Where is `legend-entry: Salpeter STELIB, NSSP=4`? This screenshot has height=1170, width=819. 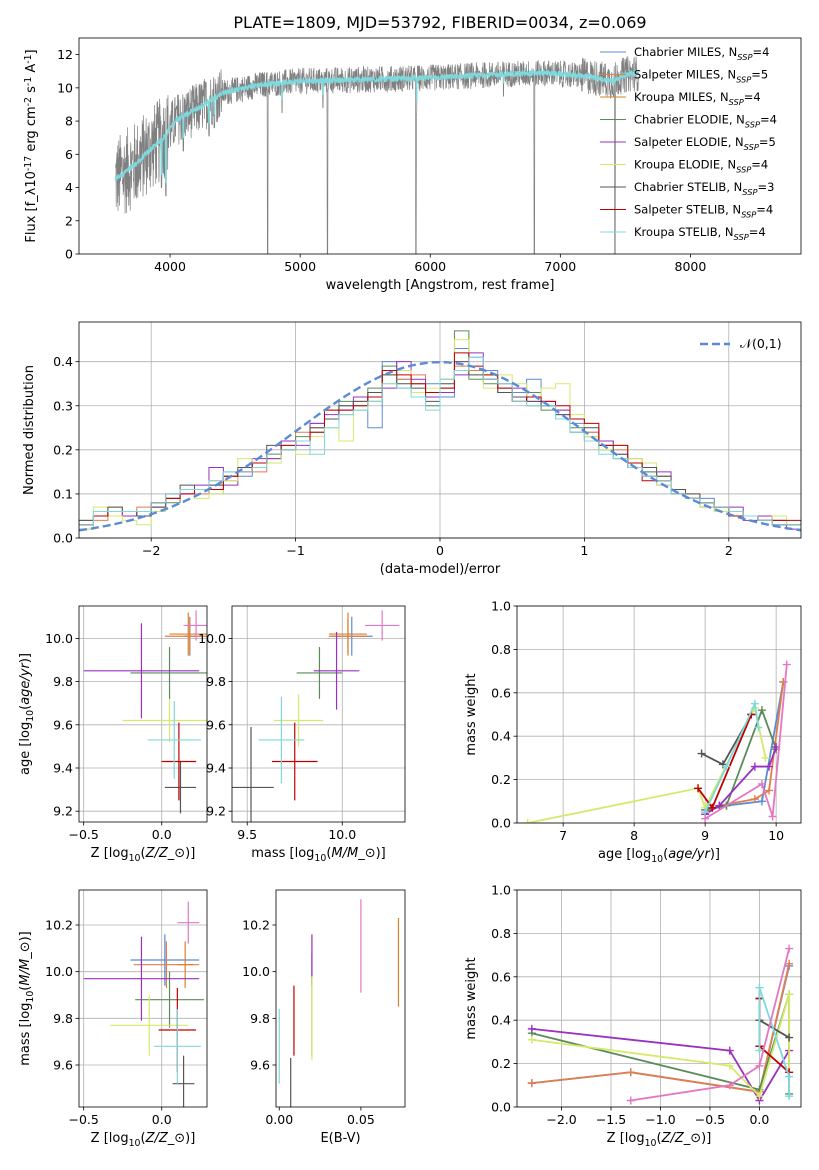
legend-entry: Salpeter STELIB, NSSP=4 is located at coordinates (703, 211).